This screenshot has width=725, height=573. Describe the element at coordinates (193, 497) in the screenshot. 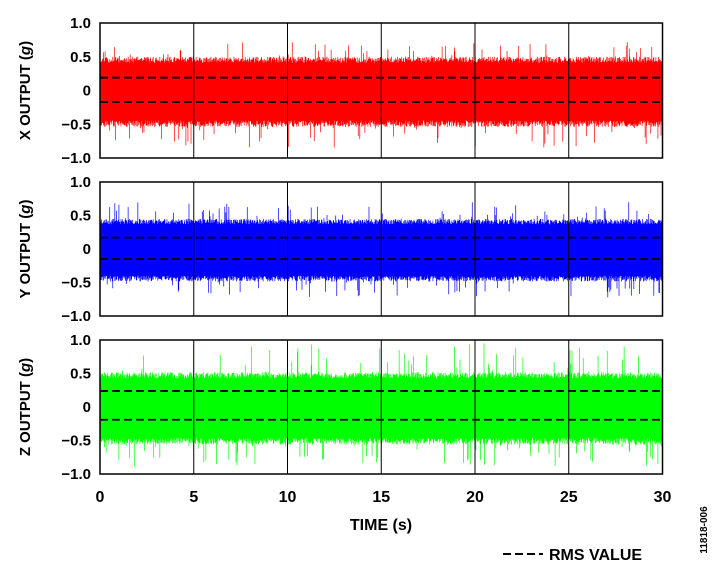

I see `x-tick-label: 5` at that location.